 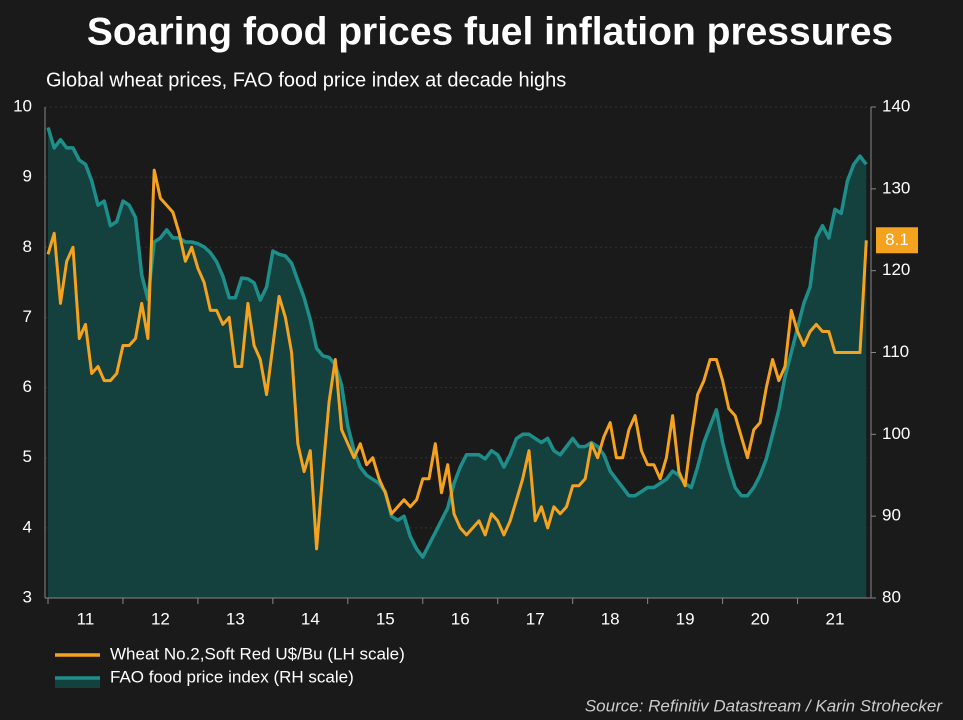 What do you see at coordinates (891, 515) in the screenshot?
I see `y2-tick-label: 90` at bounding box center [891, 515].